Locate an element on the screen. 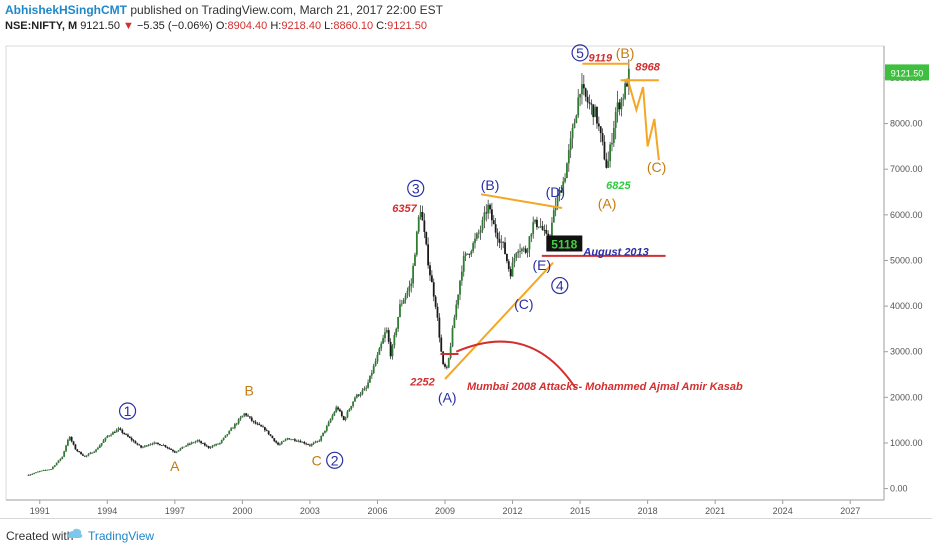 The height and width of the screenshot is (551, 932). boxed-price-label: 5118 is located at coordinates (564, 244).